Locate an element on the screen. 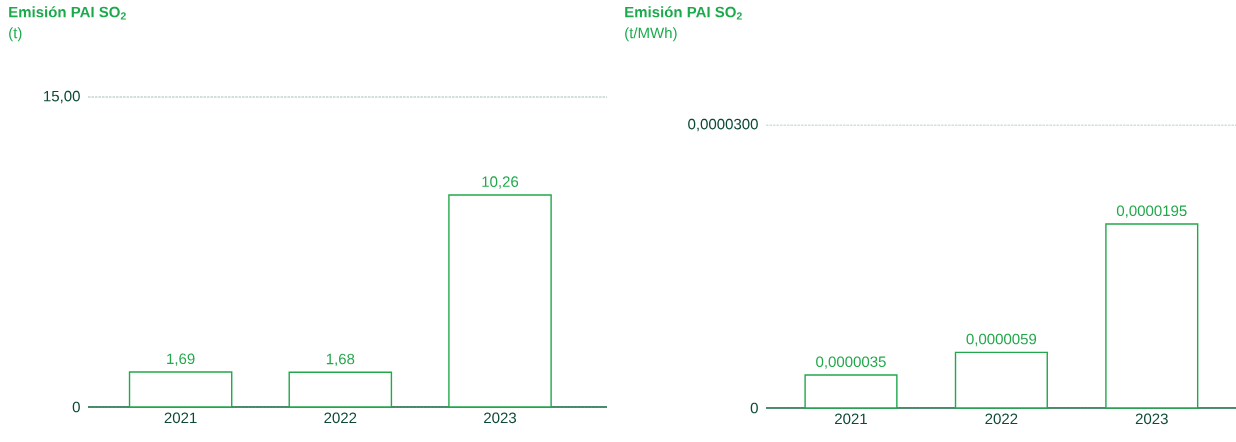 This screenshot has width=1236, height=442. y-tick-label: 0,0000300 is located at coordinates (723, 125).